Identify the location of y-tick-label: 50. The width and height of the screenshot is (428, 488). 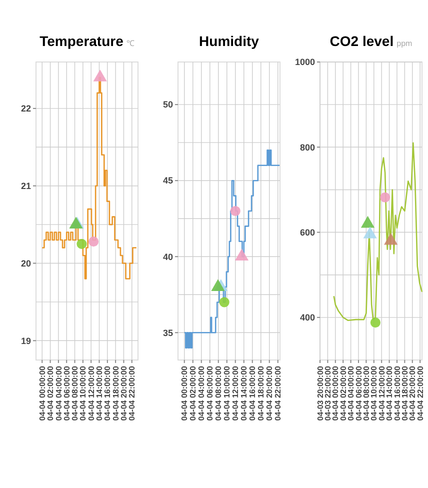
(167, 105).